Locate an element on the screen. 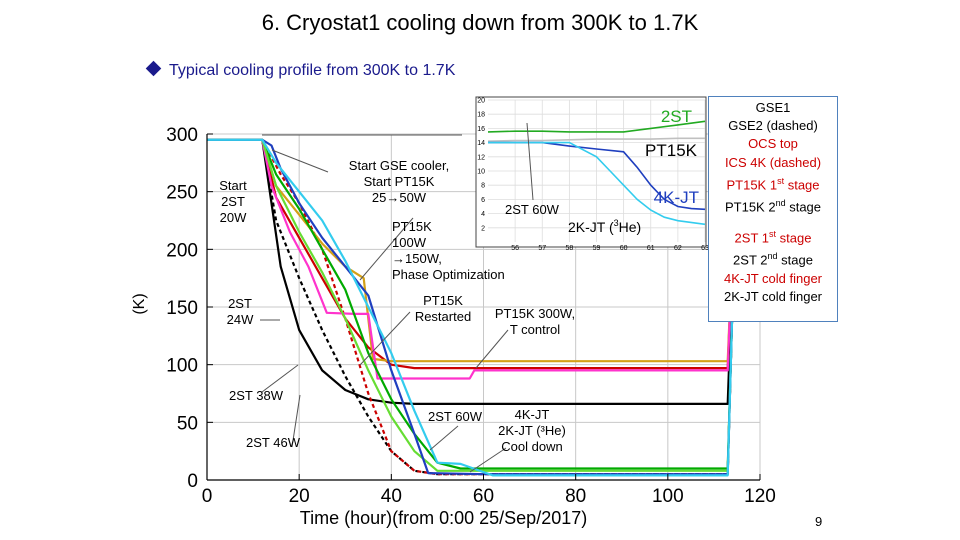 The width and height of the screenshot is (960, 540). annotation-line: PT15K 300W, is located at coordinates (535, 313).